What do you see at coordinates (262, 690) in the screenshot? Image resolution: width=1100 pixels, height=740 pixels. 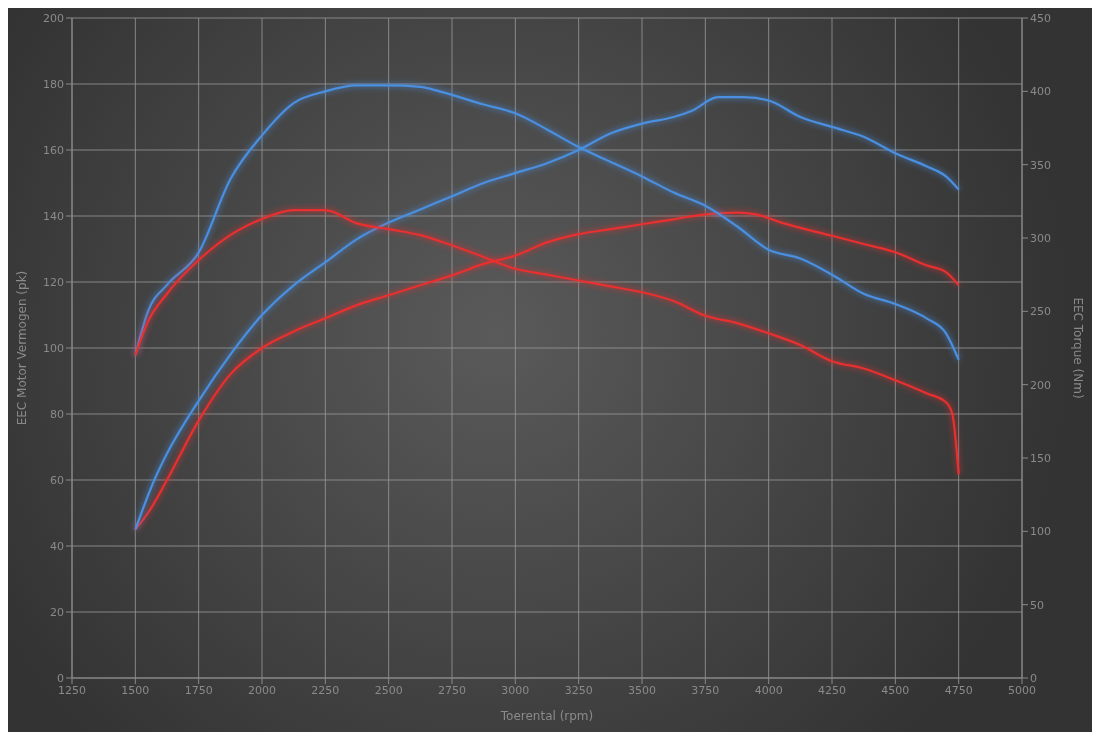 I see `x-tick-label: 2000` at bounding box center [262, 690].